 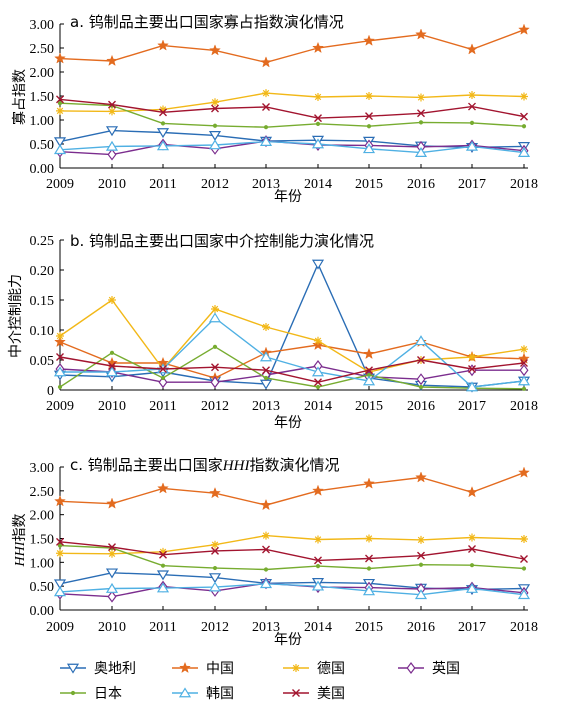 I want to click on panel-c-x-tick-label: 2009, so click(x=60, y=627).